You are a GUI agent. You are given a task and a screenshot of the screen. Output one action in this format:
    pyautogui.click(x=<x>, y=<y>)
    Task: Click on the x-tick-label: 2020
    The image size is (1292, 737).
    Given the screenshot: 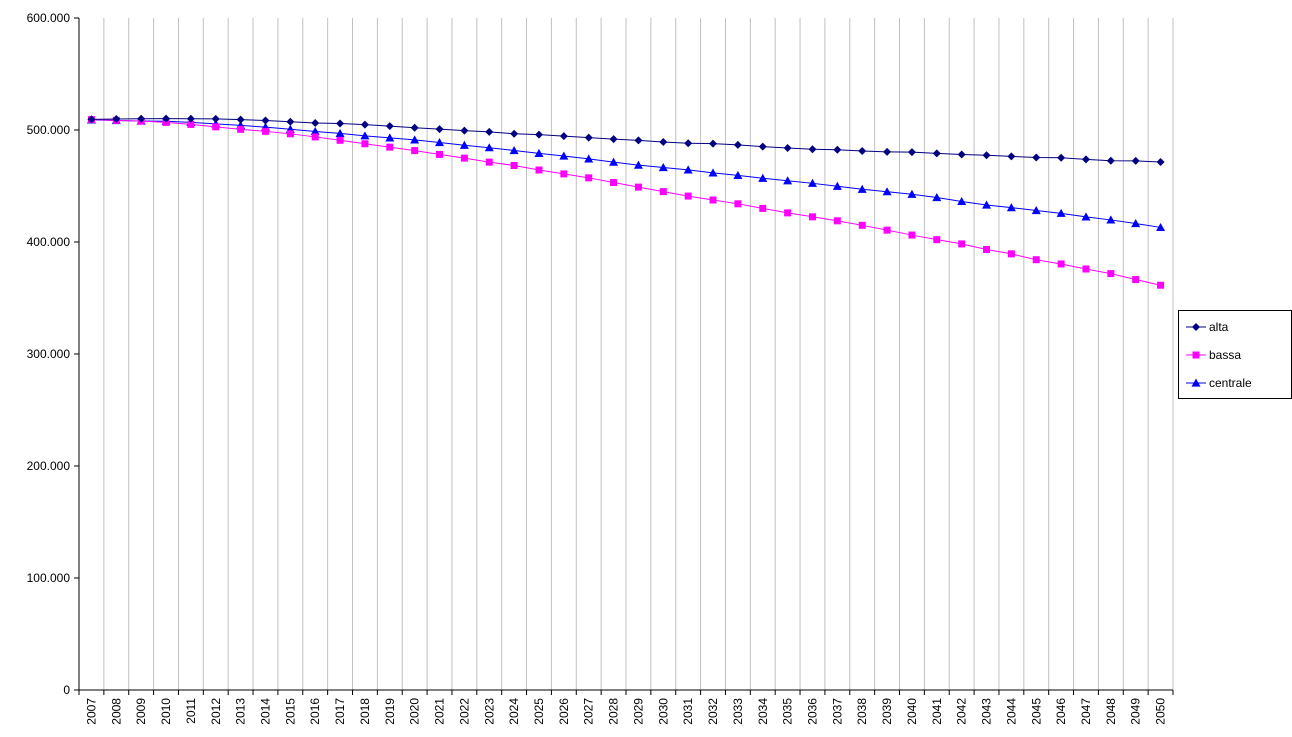 What is the action you would take?
    pyautogui.click(x=415, y=711)
    